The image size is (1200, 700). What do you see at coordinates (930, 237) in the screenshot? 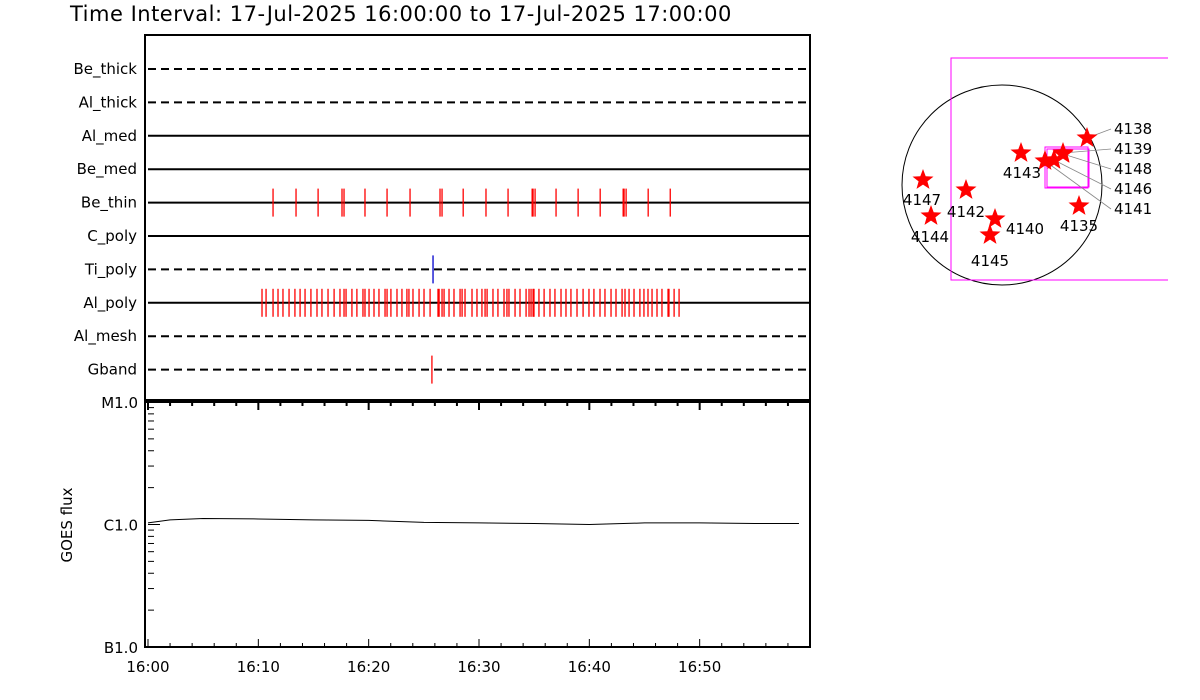
I see `region-label: 4144` at bounding box center [930, 237].